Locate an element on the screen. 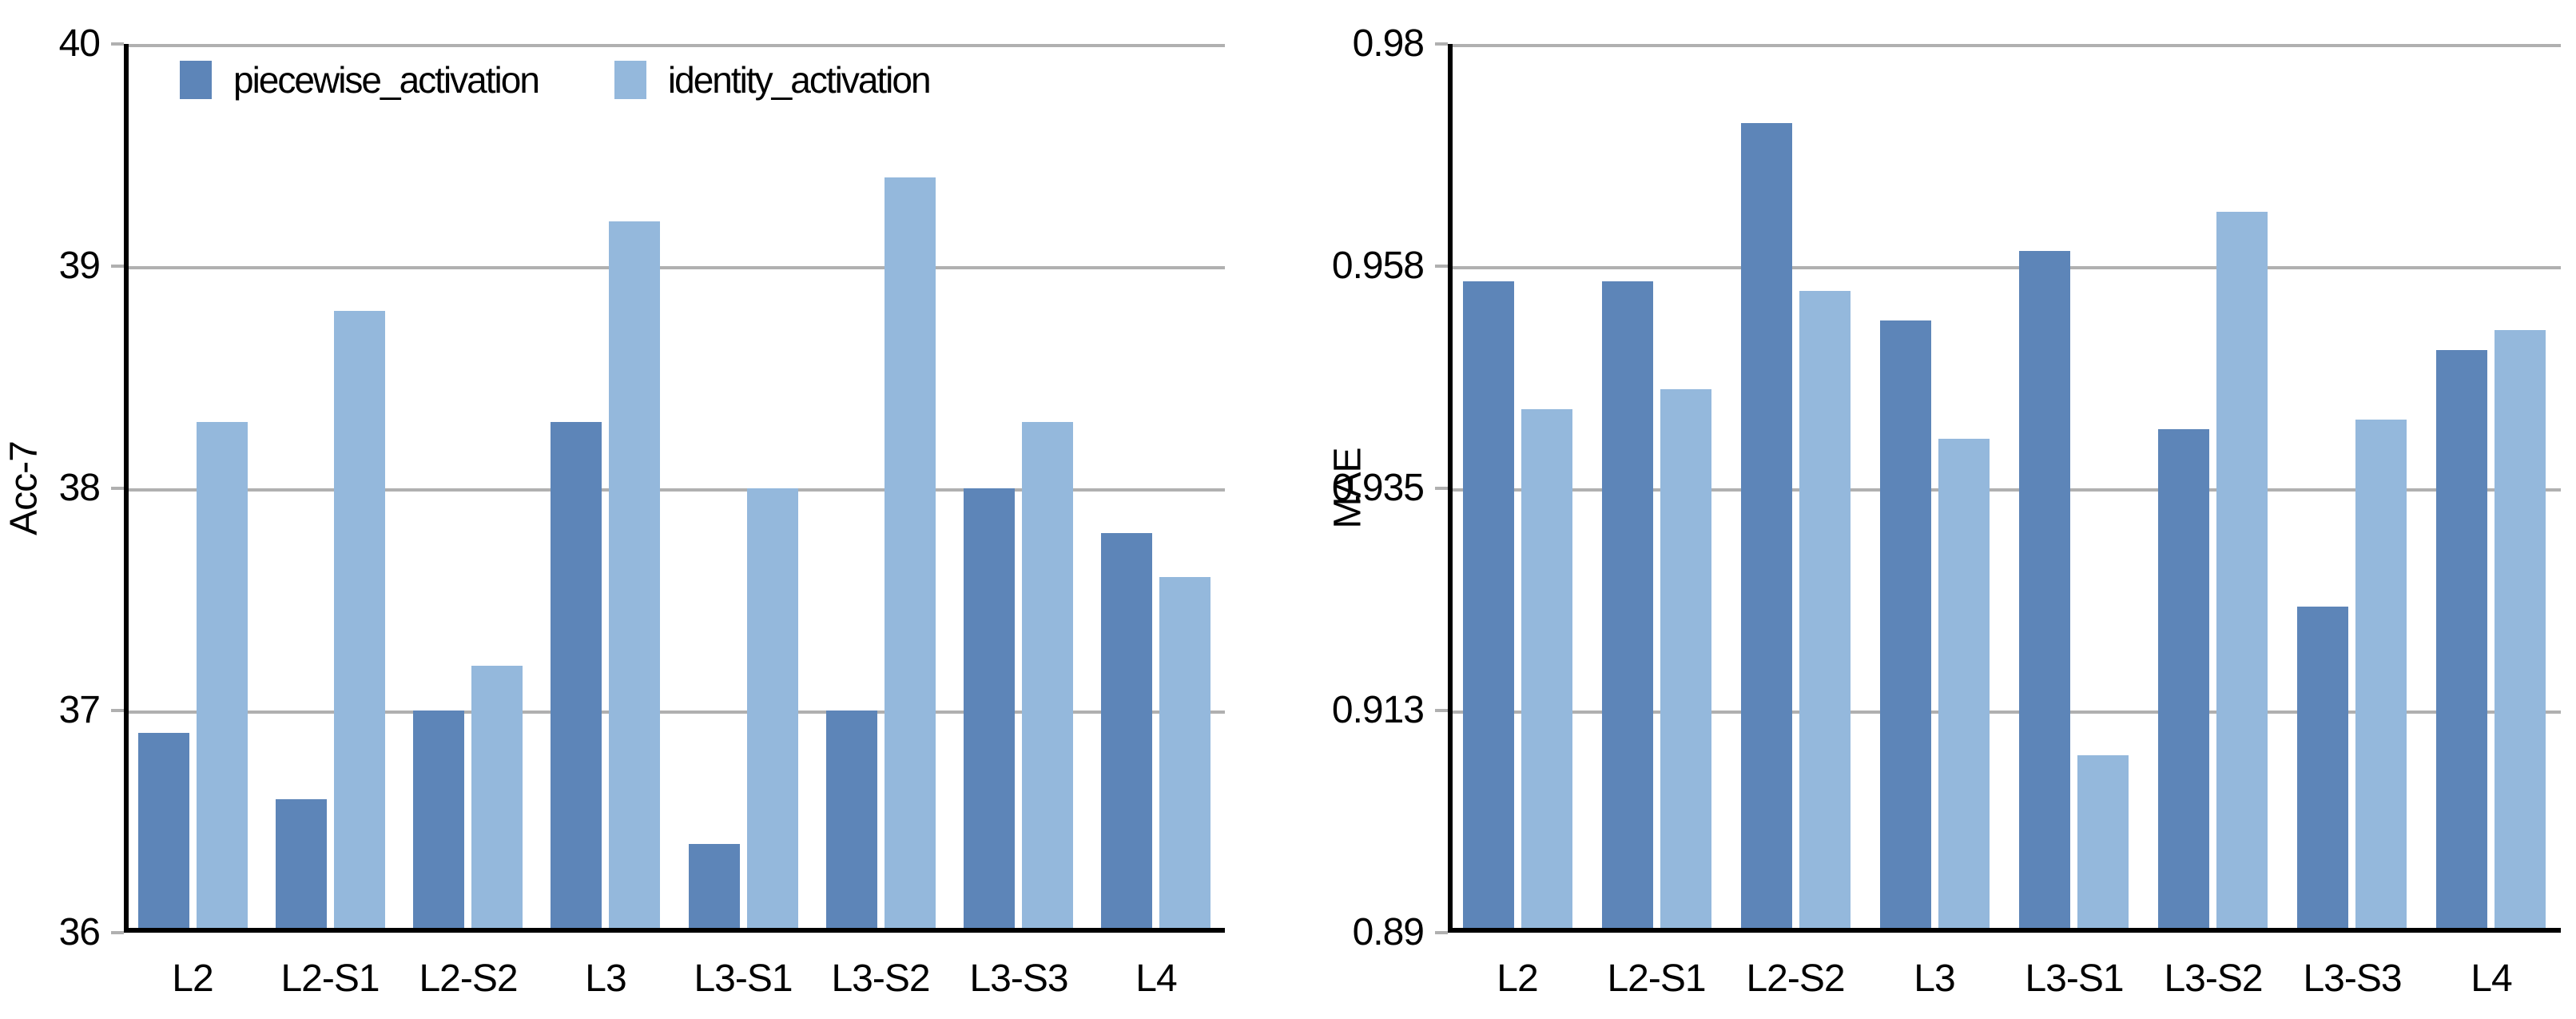 The height and width of the screenshot is (1019, 2576). y-tick-label: 0.913 is located at coordinates (1378, 710).